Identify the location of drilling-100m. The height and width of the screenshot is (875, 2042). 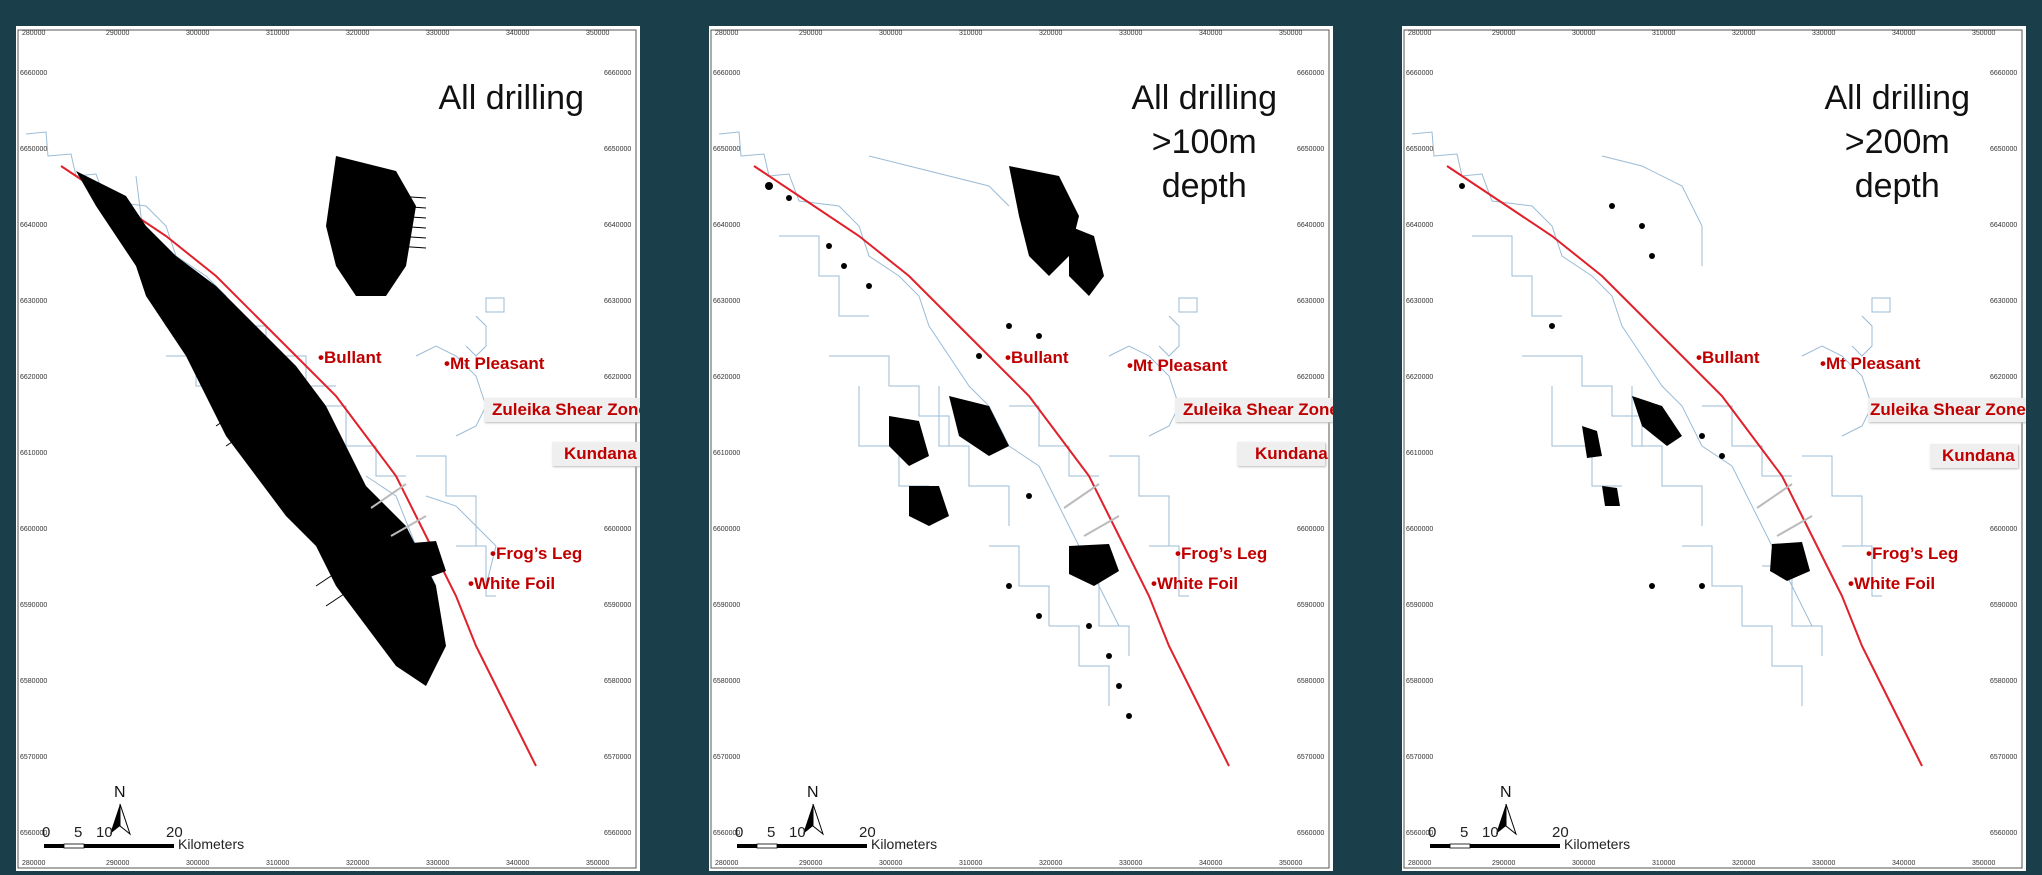
(948, 442).